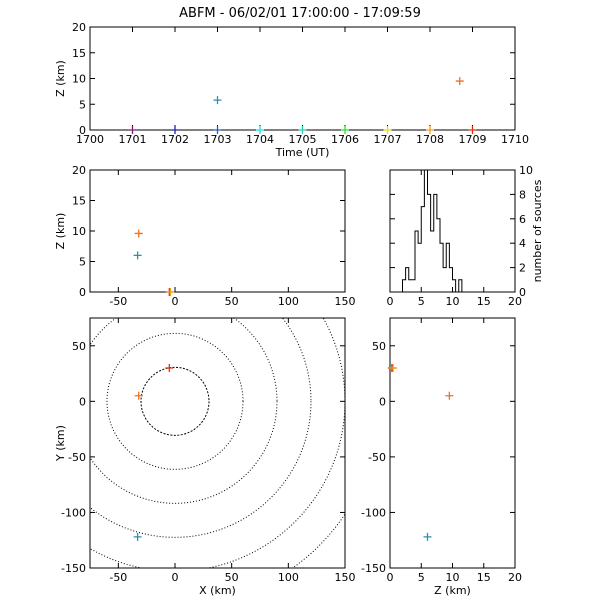 The width and height of the screenshot is (600, 600). What do you see at coordinates (300, 13) in the screenshot?
I see `figure-title: ABFM - 06/02/01 17:00:00 - 17:09:59` at bounding box center [300, 13].